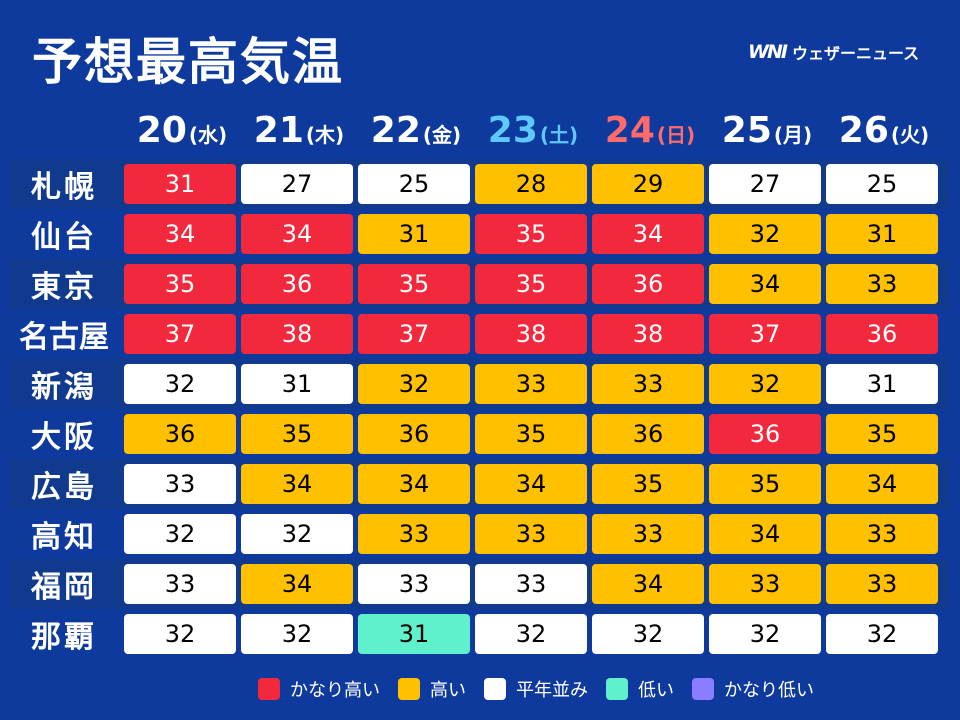  I want to click on date-header-5: 25 (月), so click(767, 132).